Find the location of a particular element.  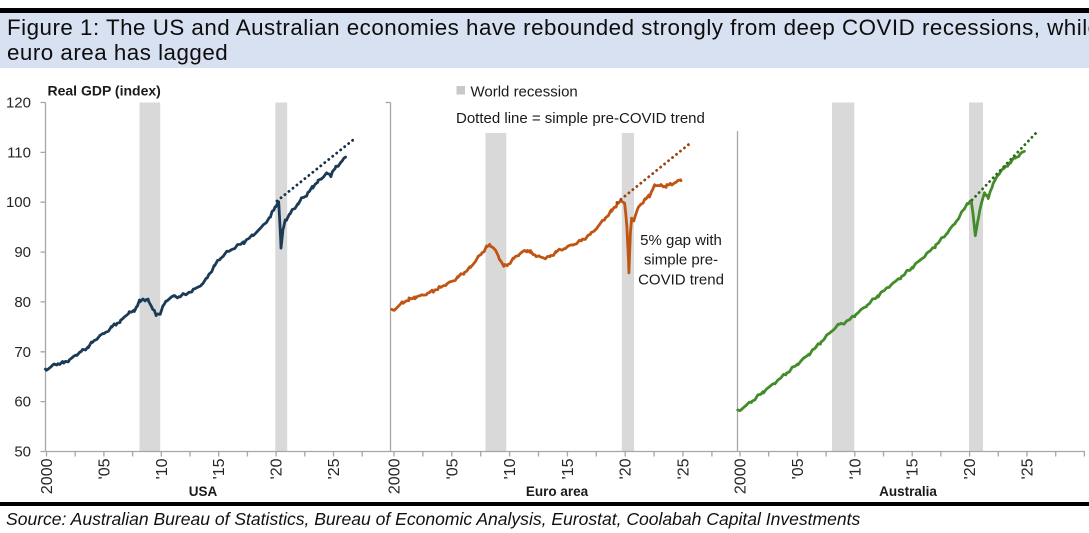

svg-text: USA is located at coordinates (203, 491).